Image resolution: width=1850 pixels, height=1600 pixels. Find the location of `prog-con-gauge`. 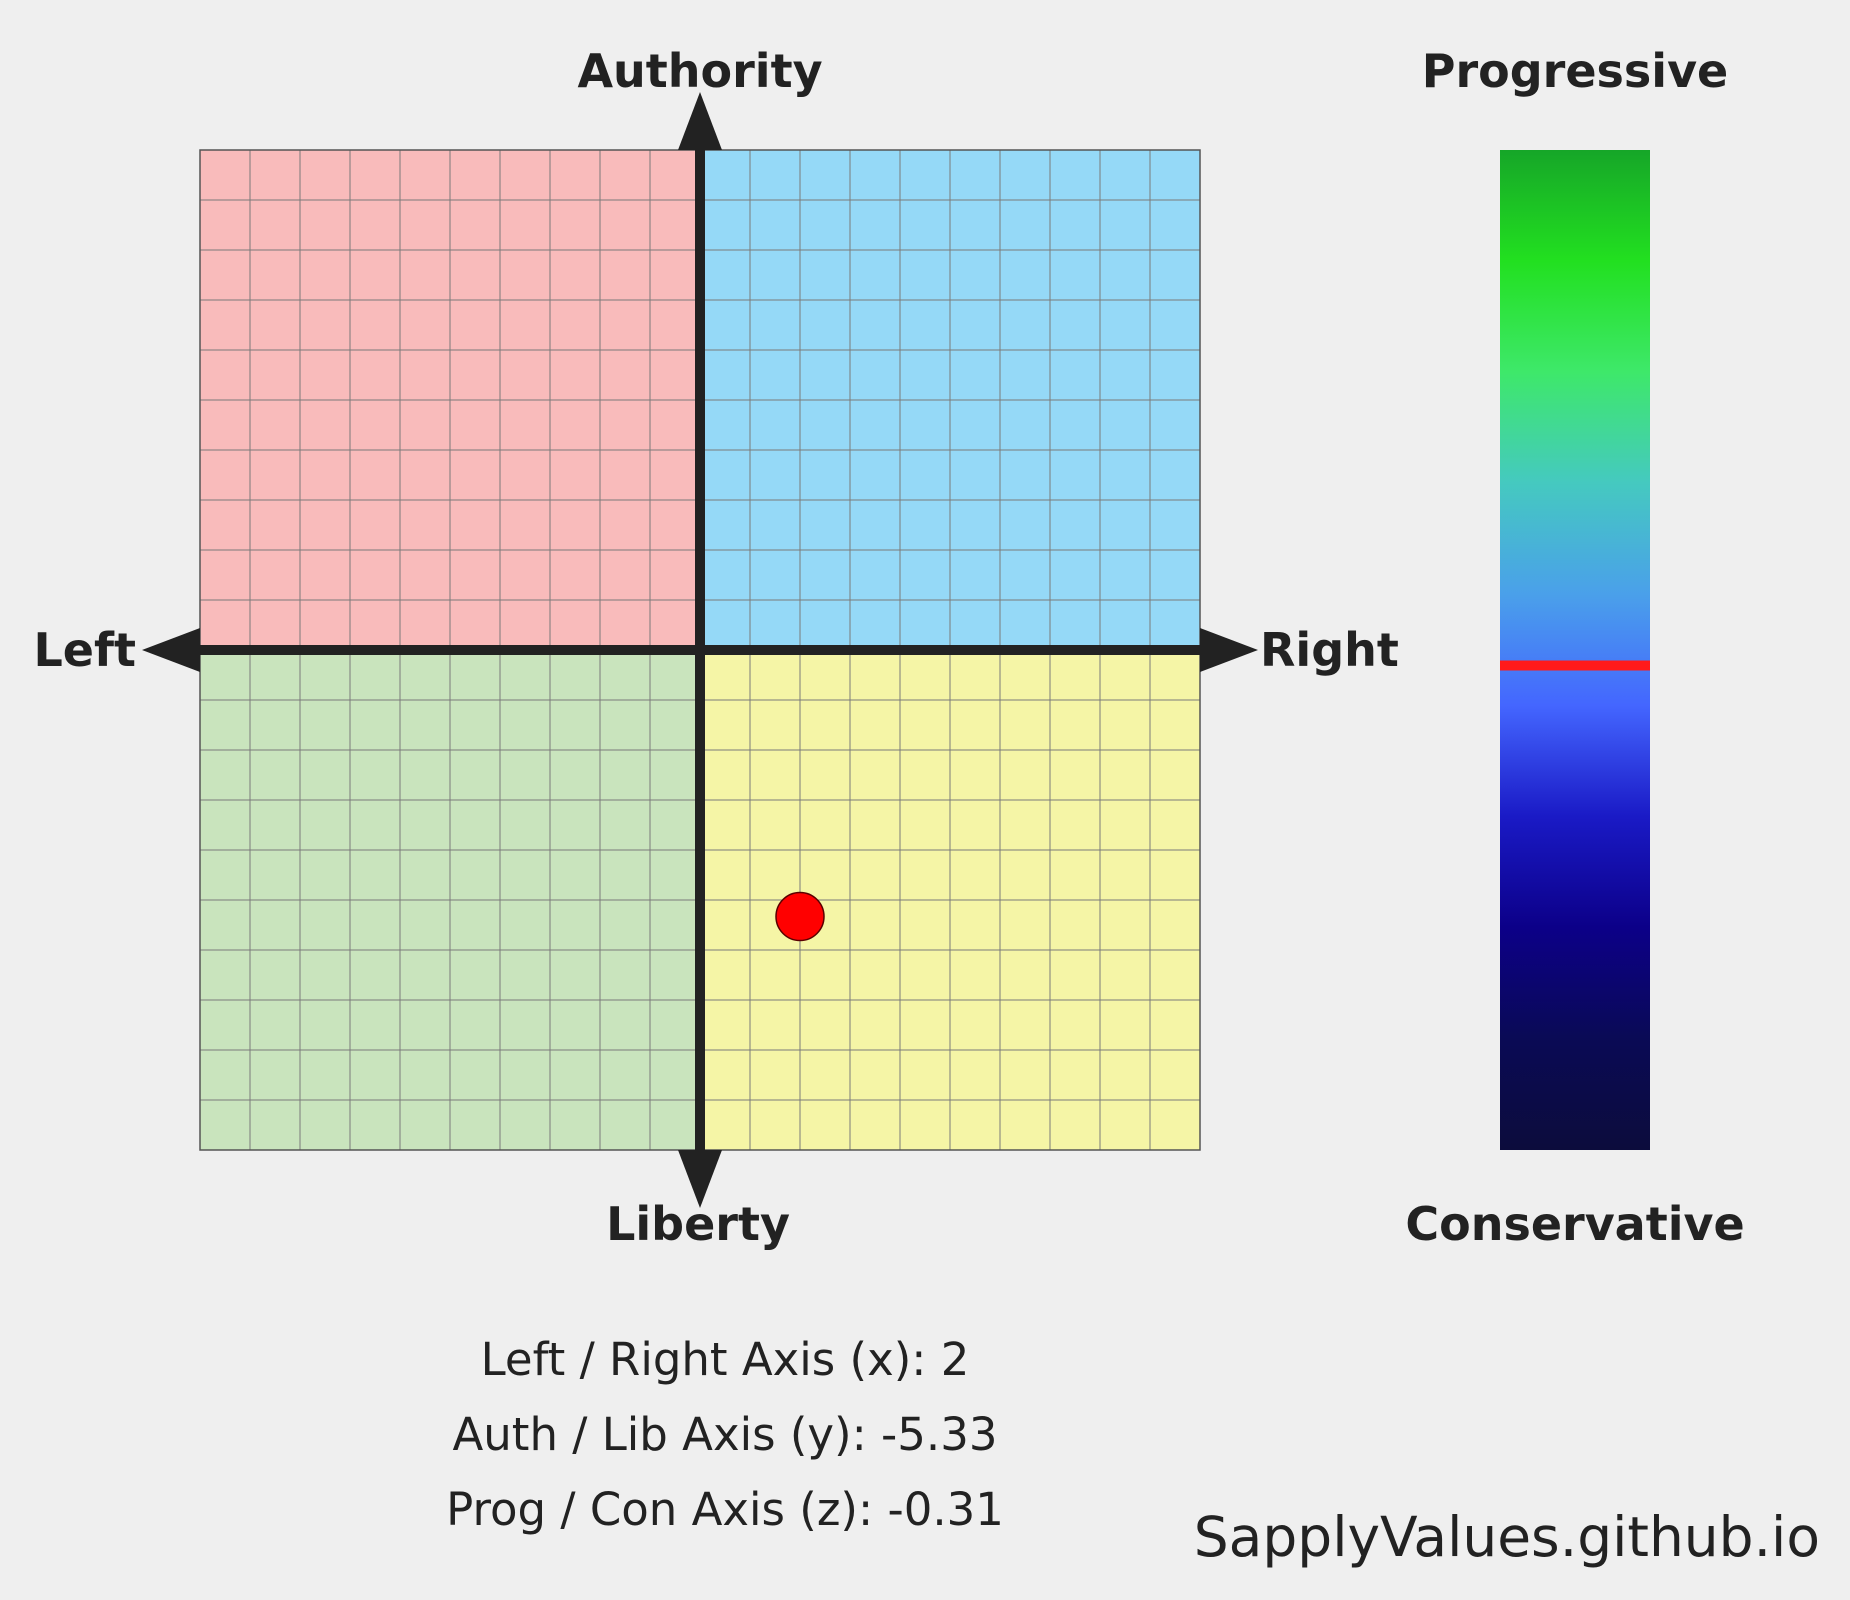

prog-con-gauge is located at coordinates (1575, 650).